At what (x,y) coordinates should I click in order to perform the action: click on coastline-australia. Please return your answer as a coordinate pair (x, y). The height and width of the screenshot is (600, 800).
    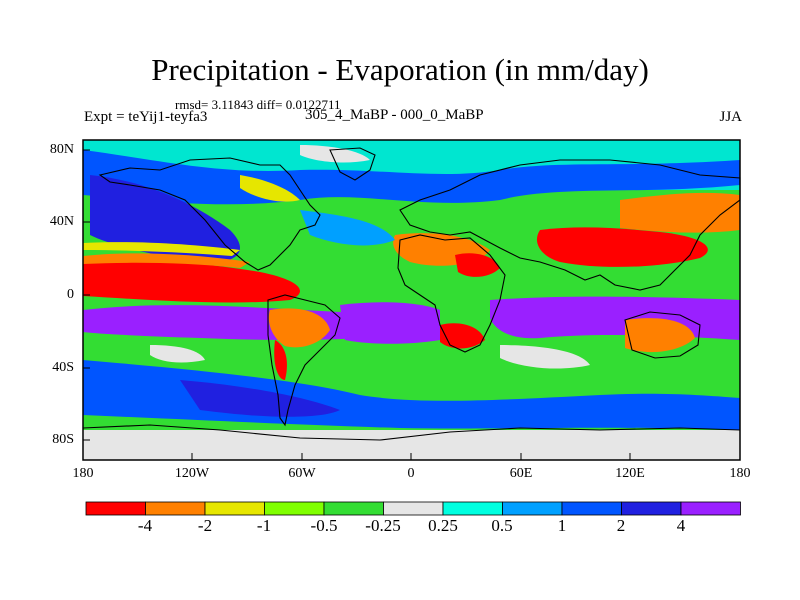
    Looking at the image, I should click on (662, 335).